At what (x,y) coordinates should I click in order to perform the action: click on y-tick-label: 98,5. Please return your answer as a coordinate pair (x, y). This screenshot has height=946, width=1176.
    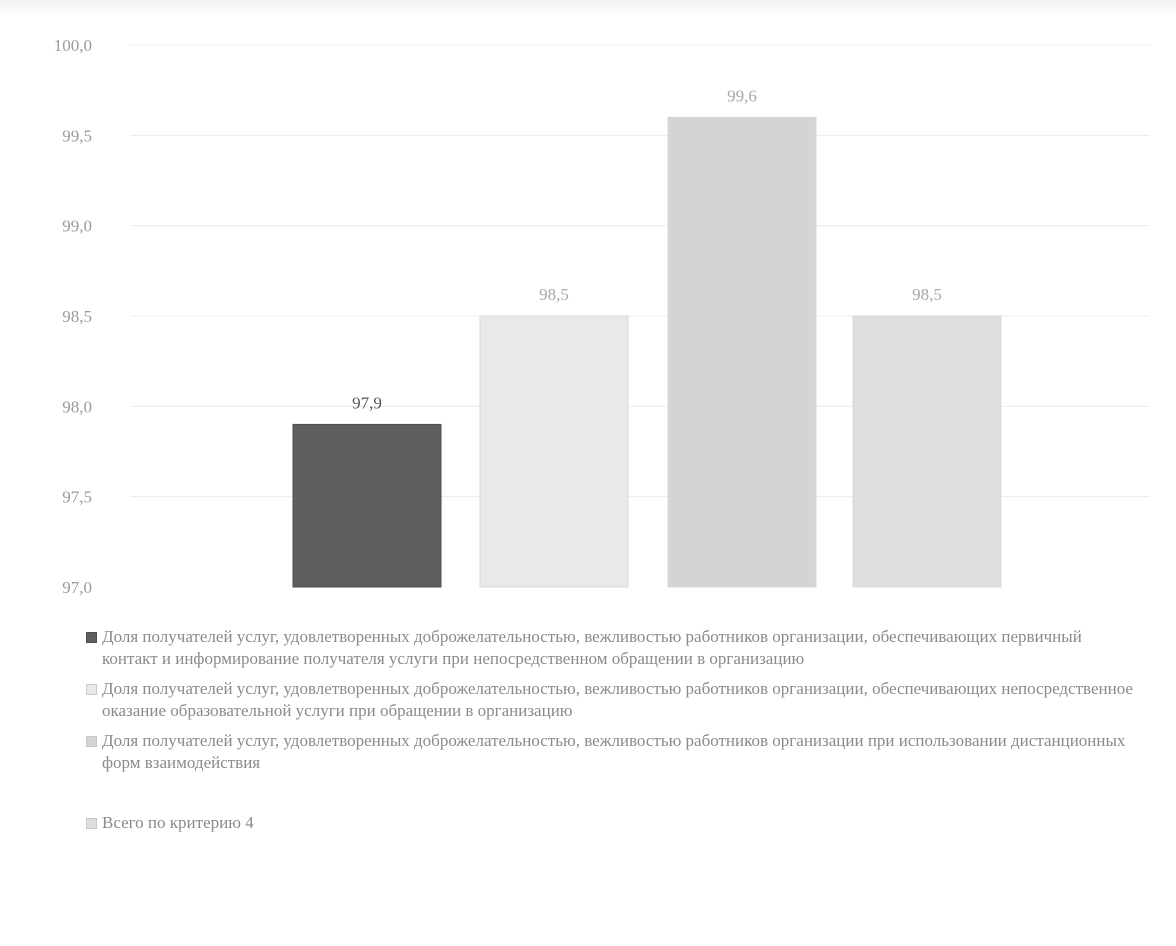
    Looking at the image, I should click on (77, 316).